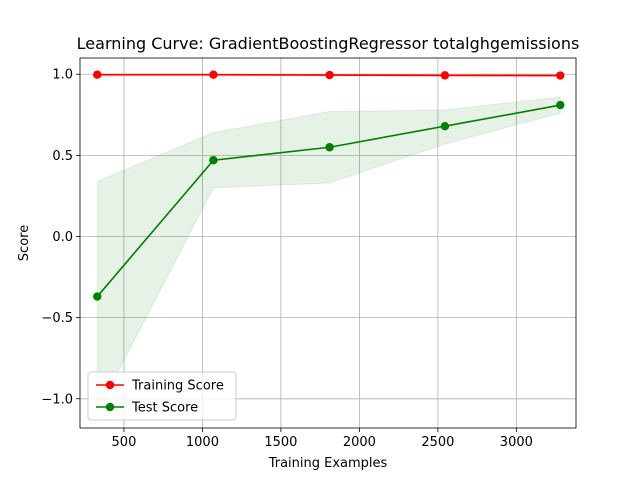  What do you see at coordinates (62, 75) in the screenshot?
I see `y-tick-label: 1.0` at bounding box center [62, 75].